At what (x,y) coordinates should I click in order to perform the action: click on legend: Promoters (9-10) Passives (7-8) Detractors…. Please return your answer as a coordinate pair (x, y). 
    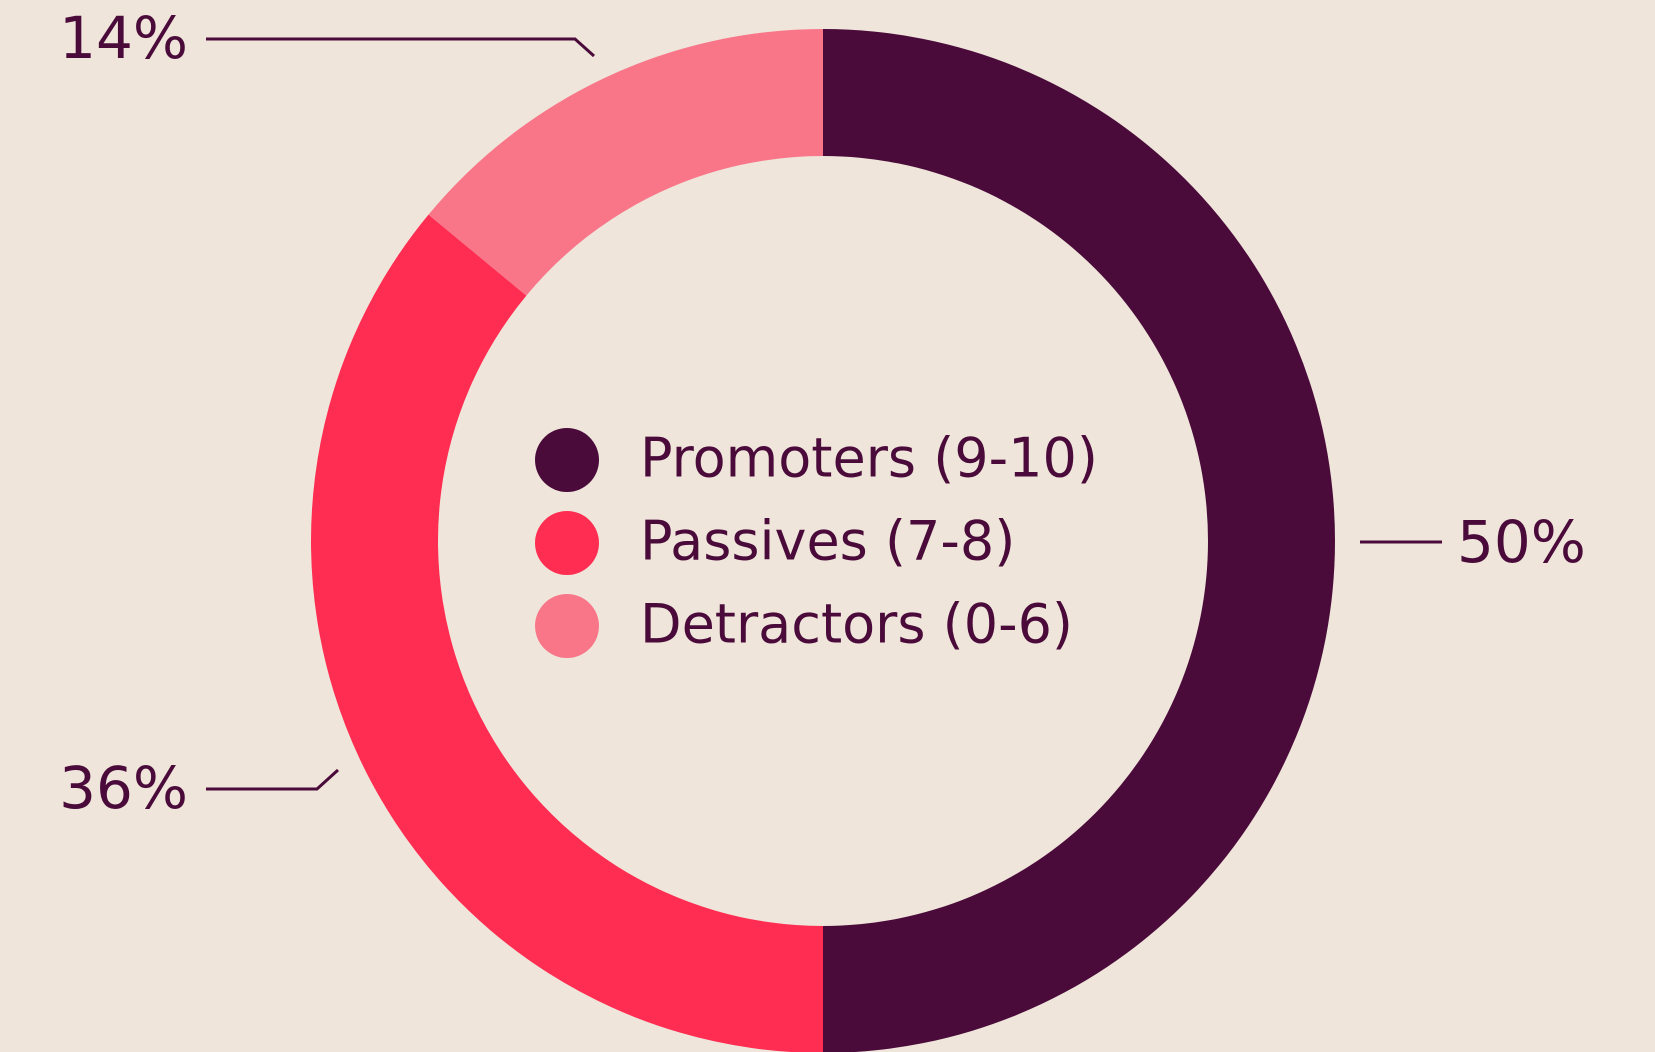
    Looking at the image, I should click on (816, 542).